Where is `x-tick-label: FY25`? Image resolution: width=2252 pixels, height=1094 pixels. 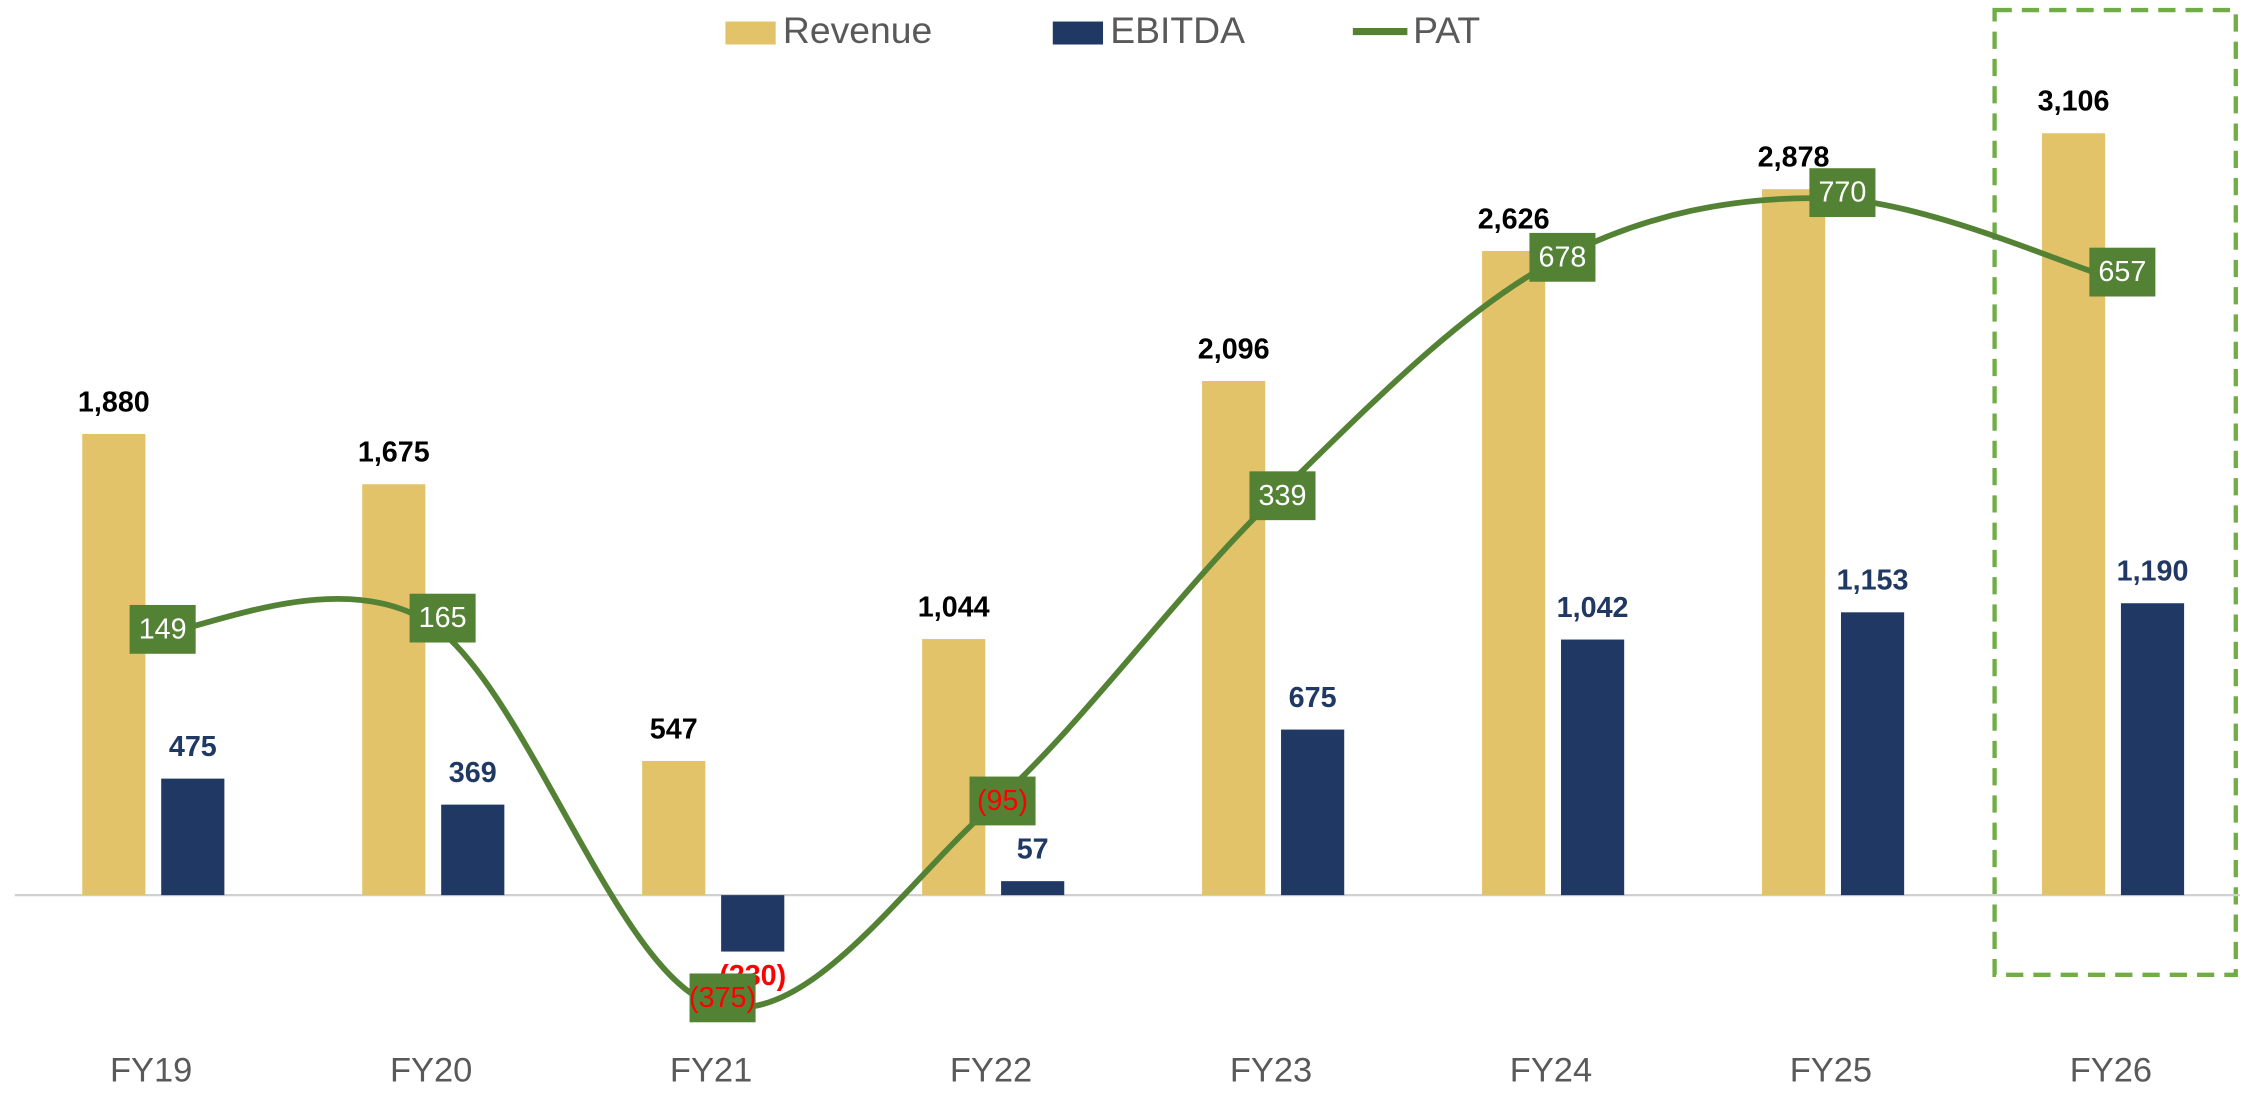 x-tick-label: FY25 is located at coordinates (1831, 1071).